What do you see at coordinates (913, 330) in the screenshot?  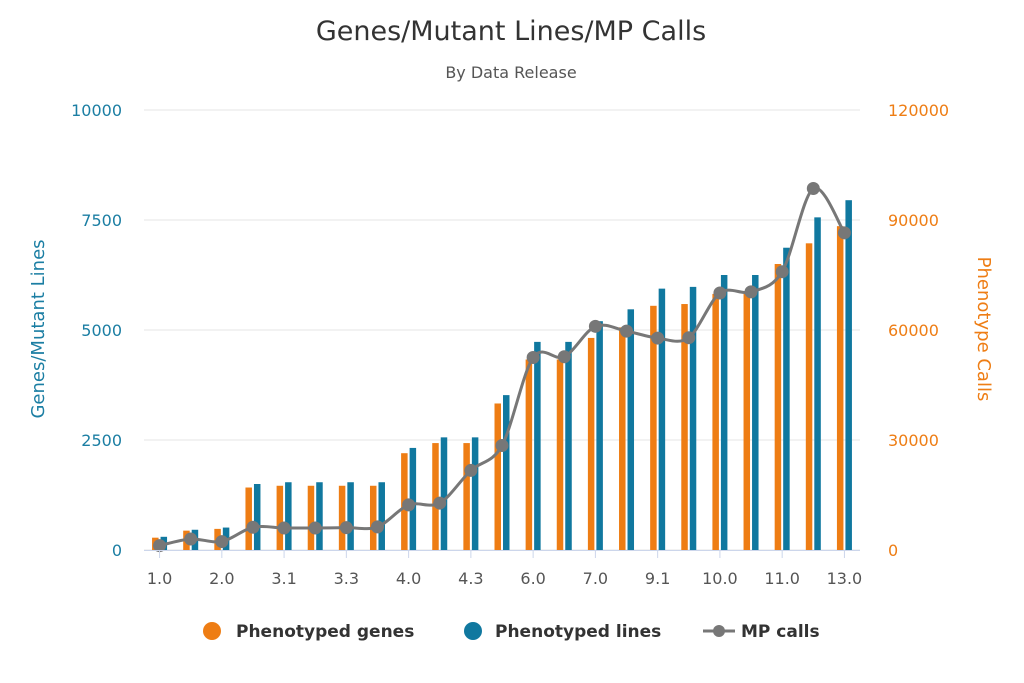 I see `right-tick-label: 60000` at bounding box center [913, 330].